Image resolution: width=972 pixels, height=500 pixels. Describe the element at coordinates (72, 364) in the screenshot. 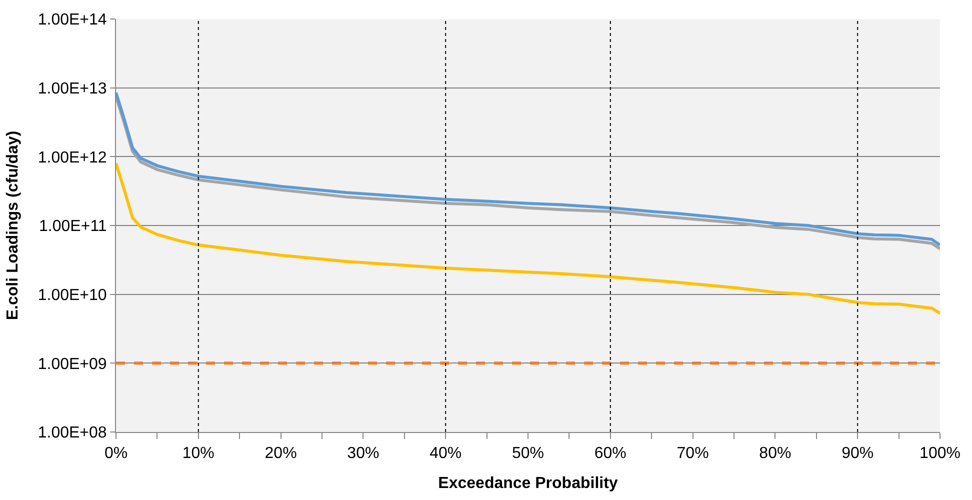

I see `y-tick-label: 1.00E+09` at that location.